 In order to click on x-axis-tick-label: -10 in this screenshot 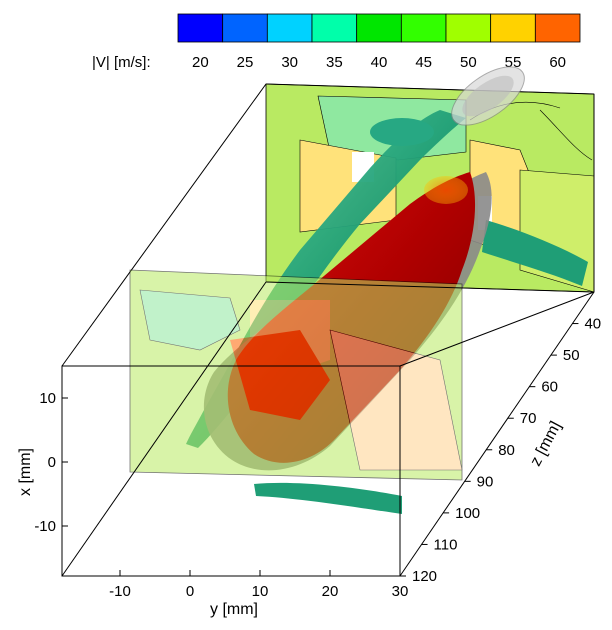, I will do `click(45, 526)`.